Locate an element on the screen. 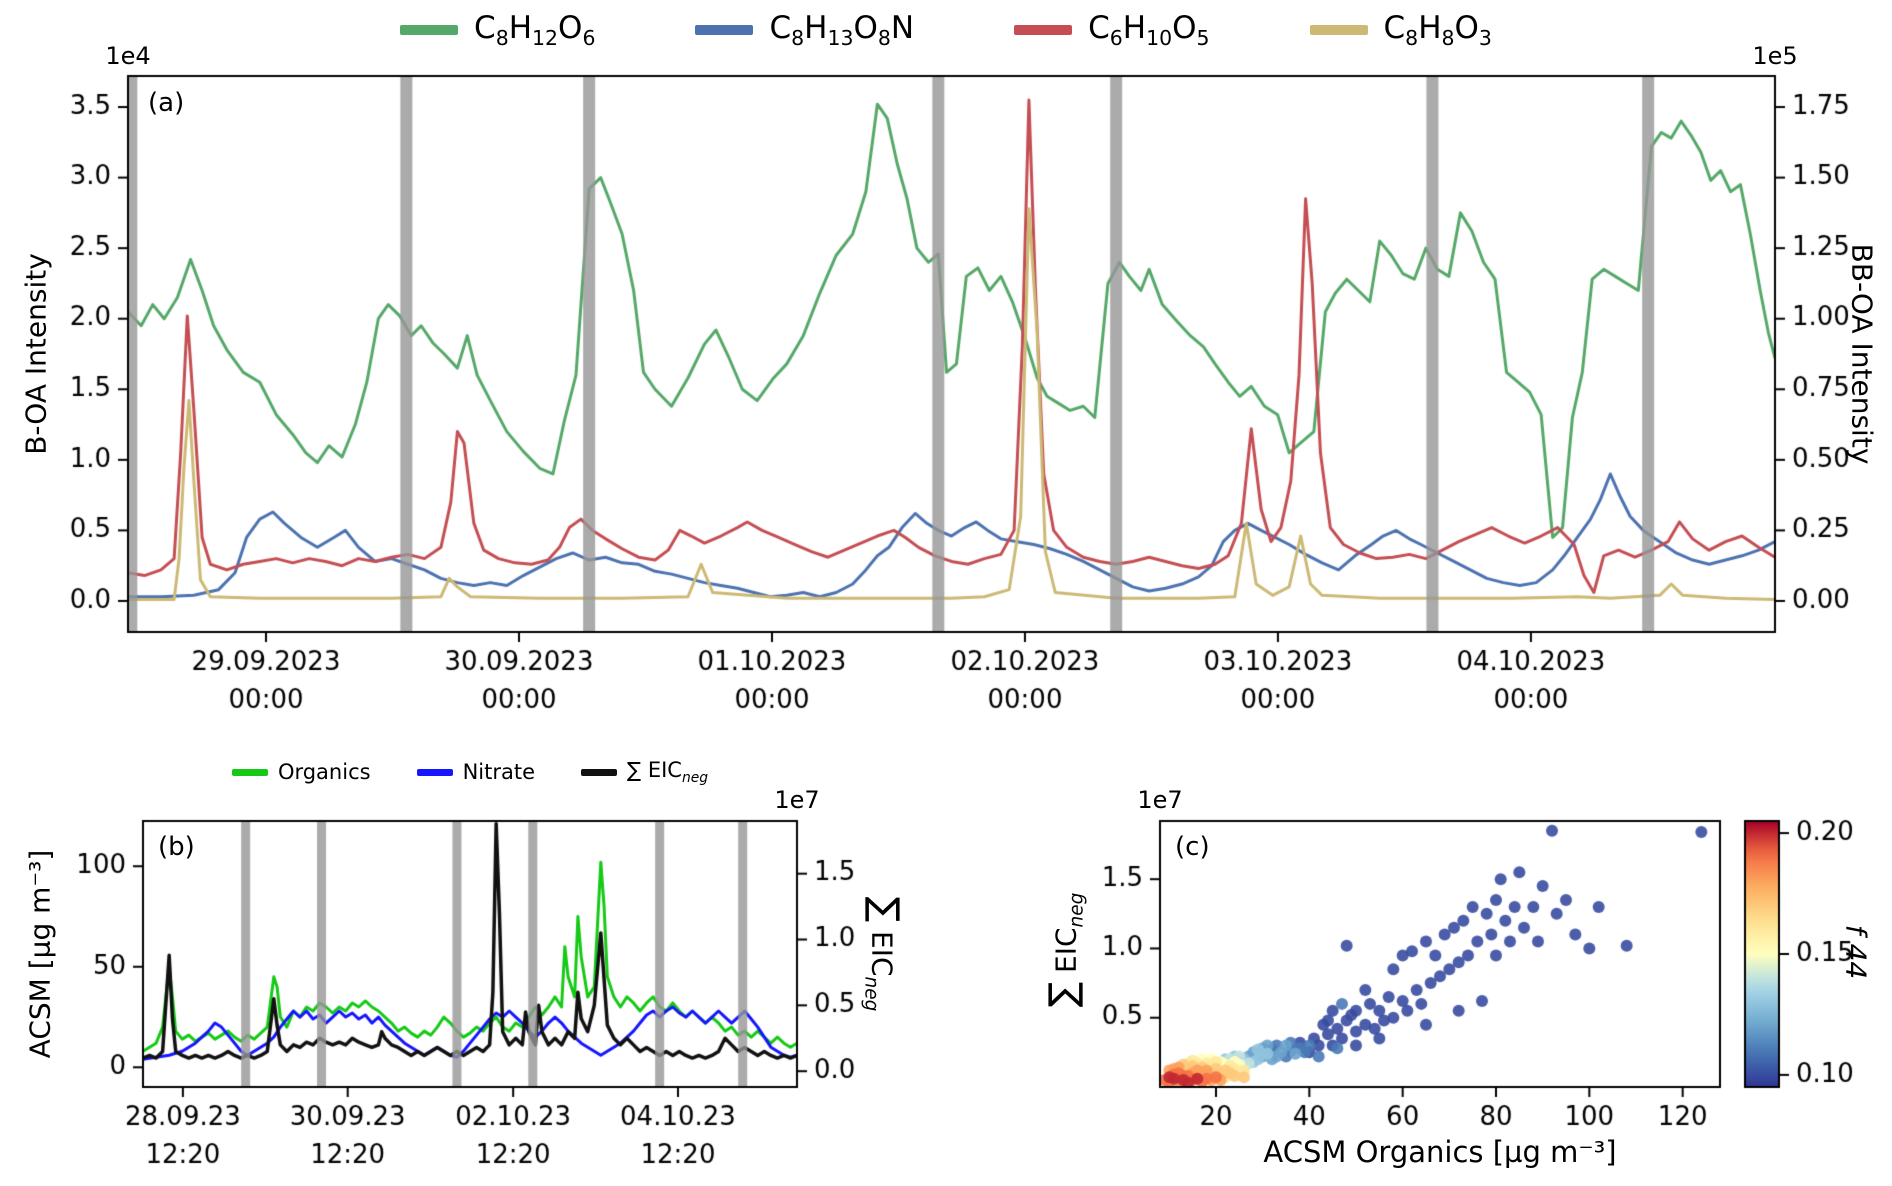 This screenshot has height=1186, width=1892. panel-b-right-axis-label: ∑ EICneg is located at coordinates (884, 954).